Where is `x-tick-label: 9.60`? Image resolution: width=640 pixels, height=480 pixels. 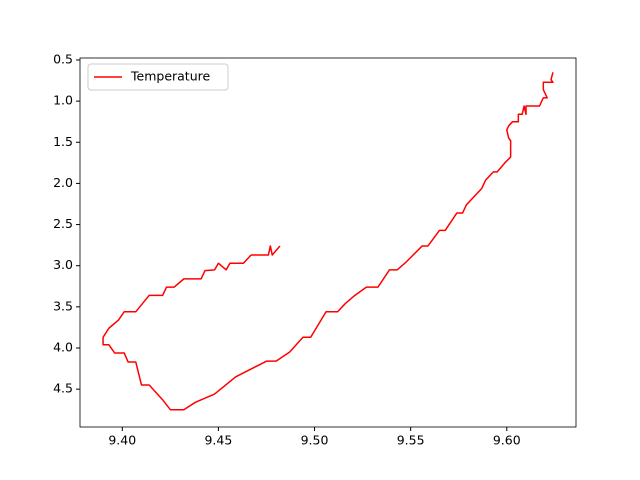 x-tick-label: 9.60 is located at coordinates (507, 440).